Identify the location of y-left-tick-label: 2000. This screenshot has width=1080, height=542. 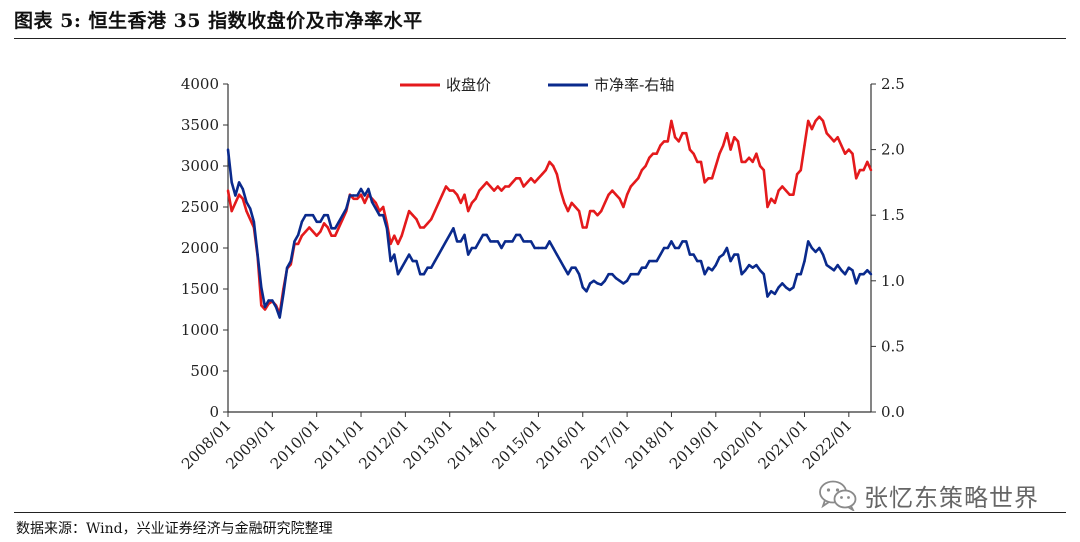
(200, 248).